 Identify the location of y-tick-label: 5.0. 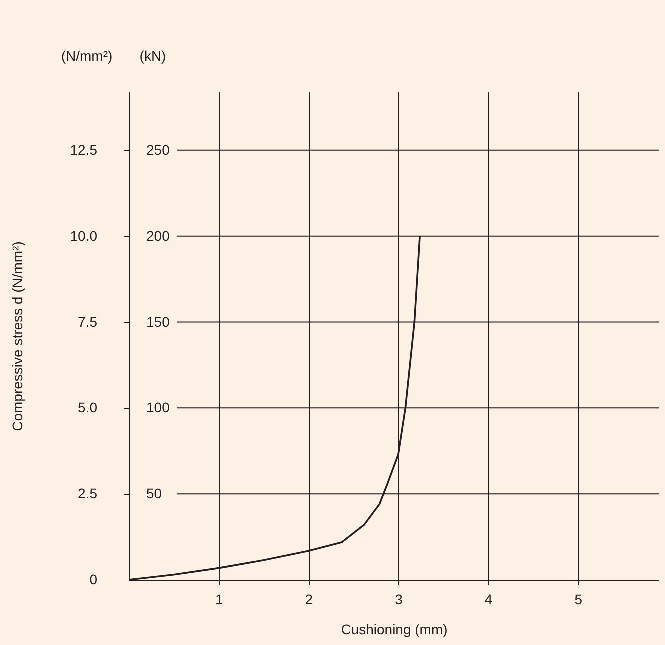
(88, 408).